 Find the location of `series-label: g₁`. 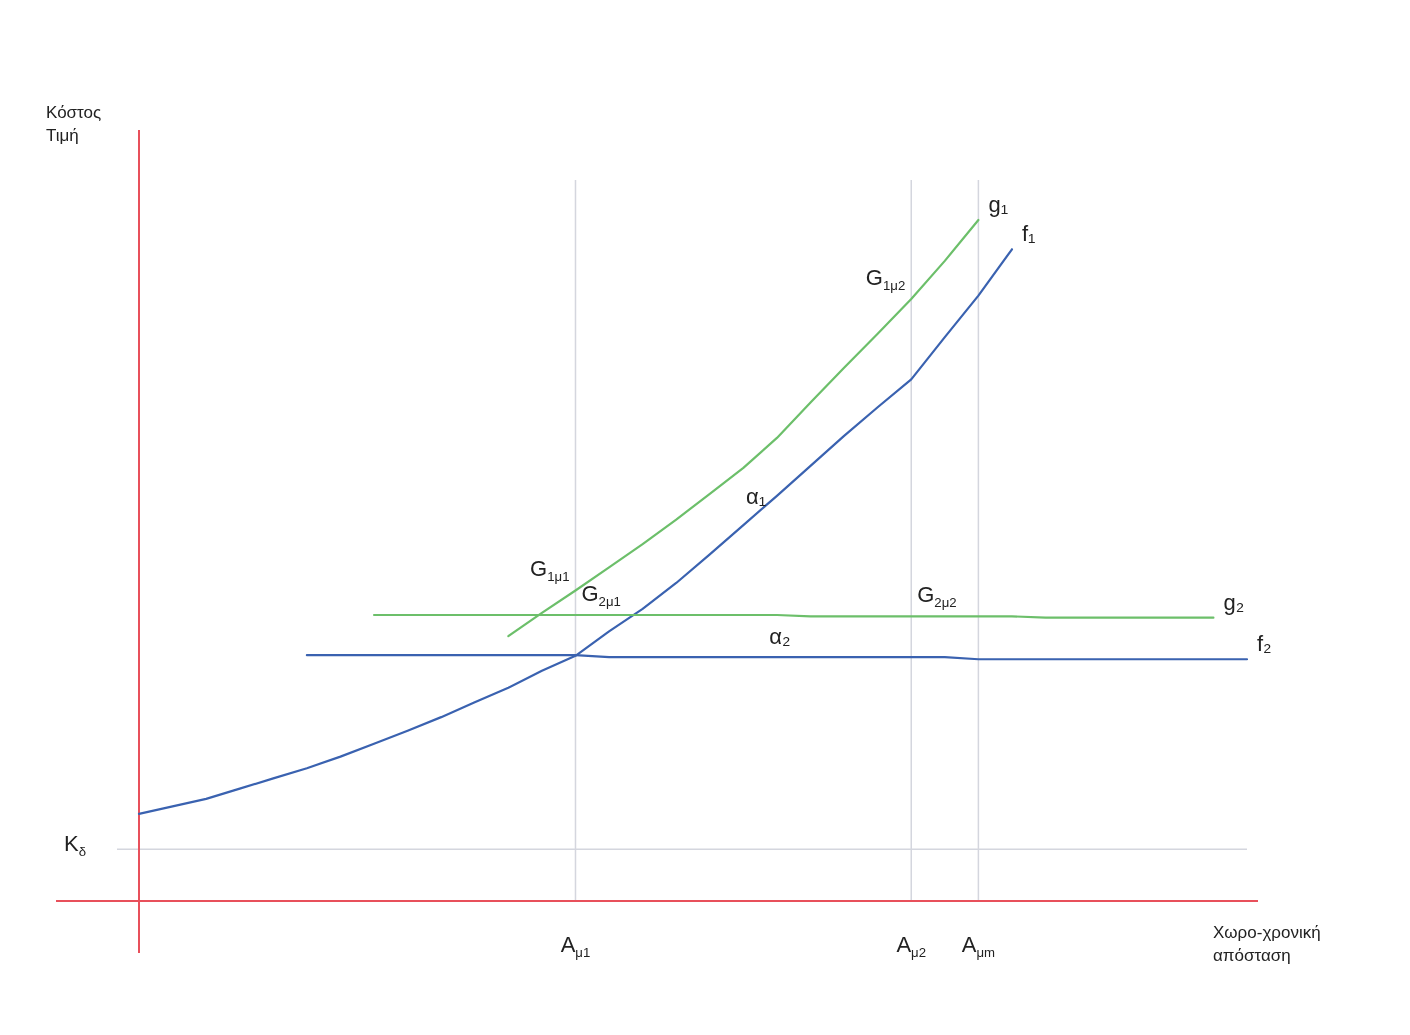

series-label: g₁ is located at coordinates (998, 204).